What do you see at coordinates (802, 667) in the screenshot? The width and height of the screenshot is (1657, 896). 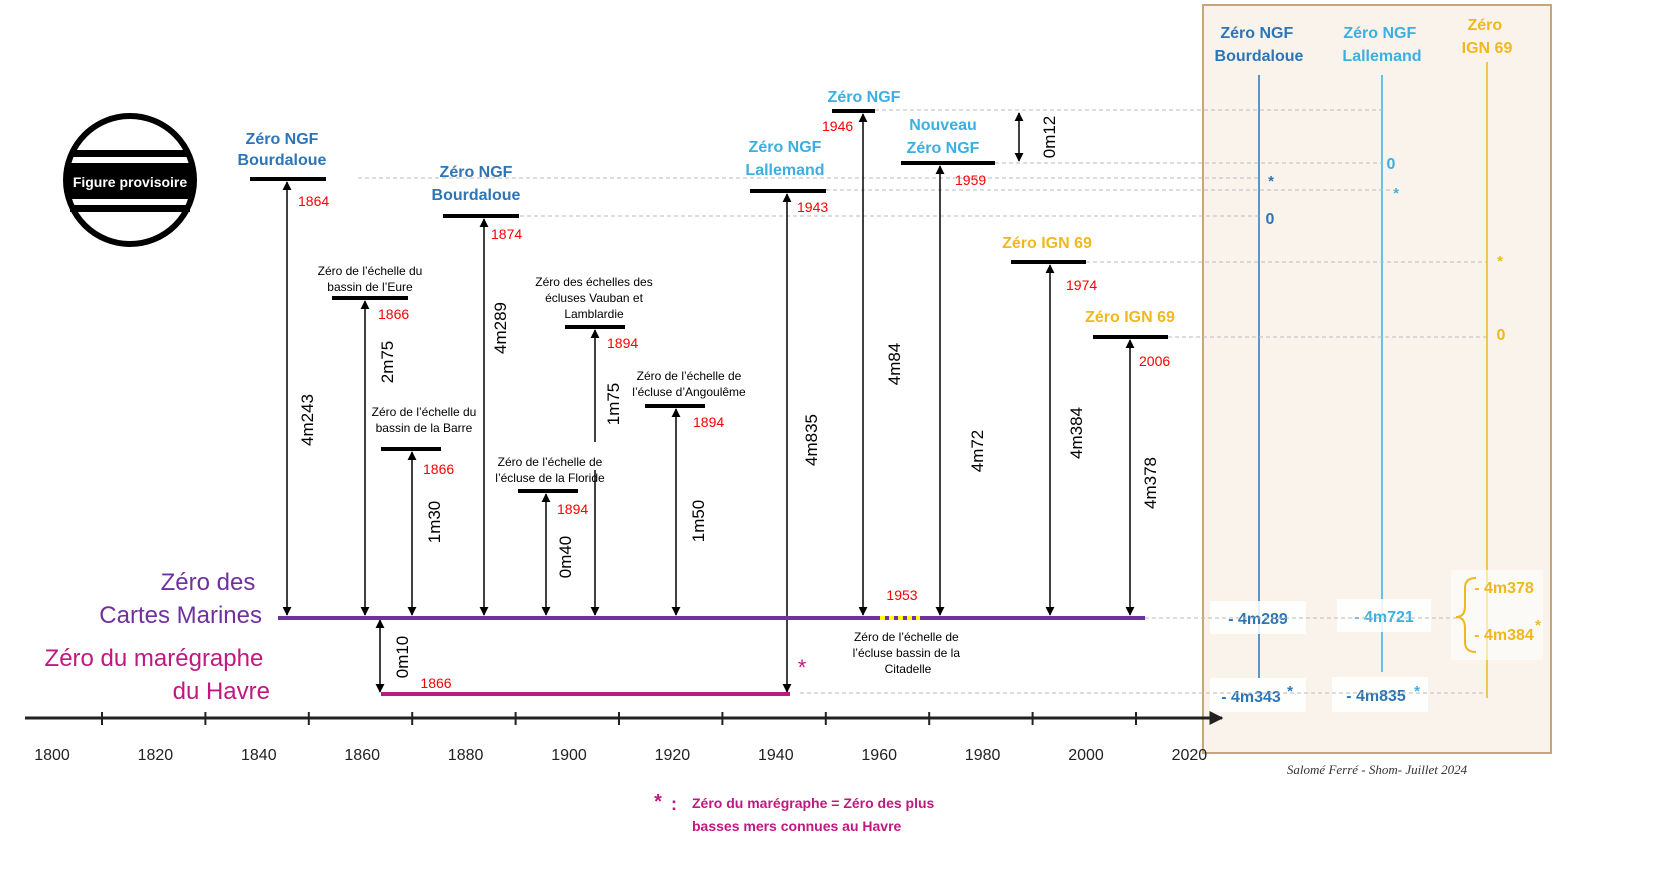 I see `maregraphe-star: *` at bounding box center [802, 667].